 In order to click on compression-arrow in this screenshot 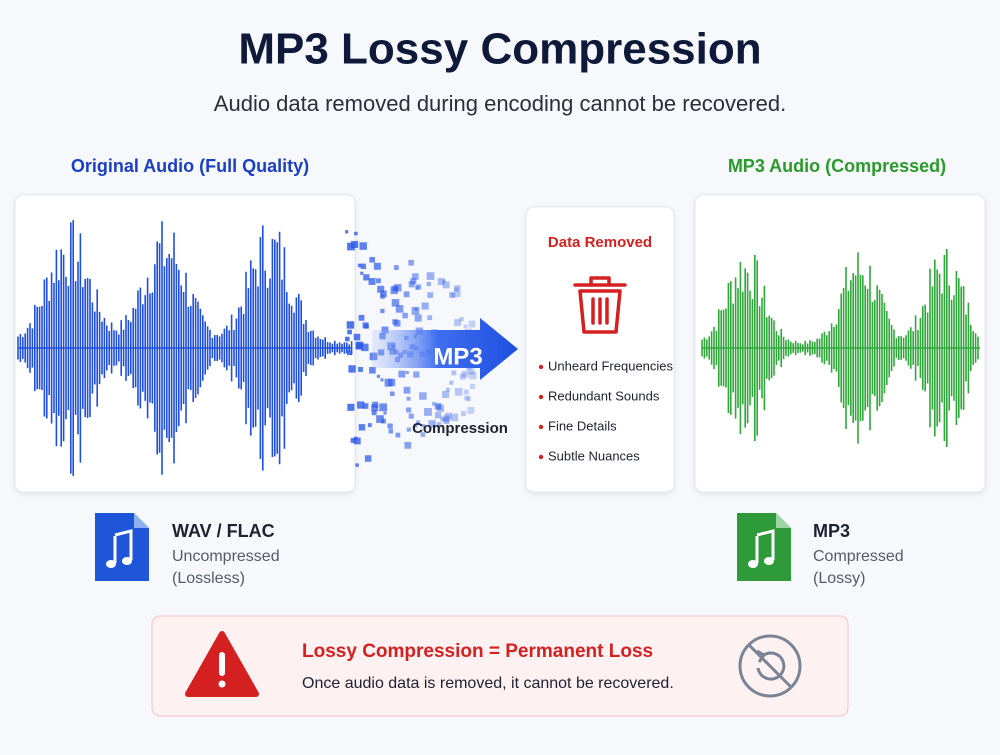, I will do `click(445, 349)`.